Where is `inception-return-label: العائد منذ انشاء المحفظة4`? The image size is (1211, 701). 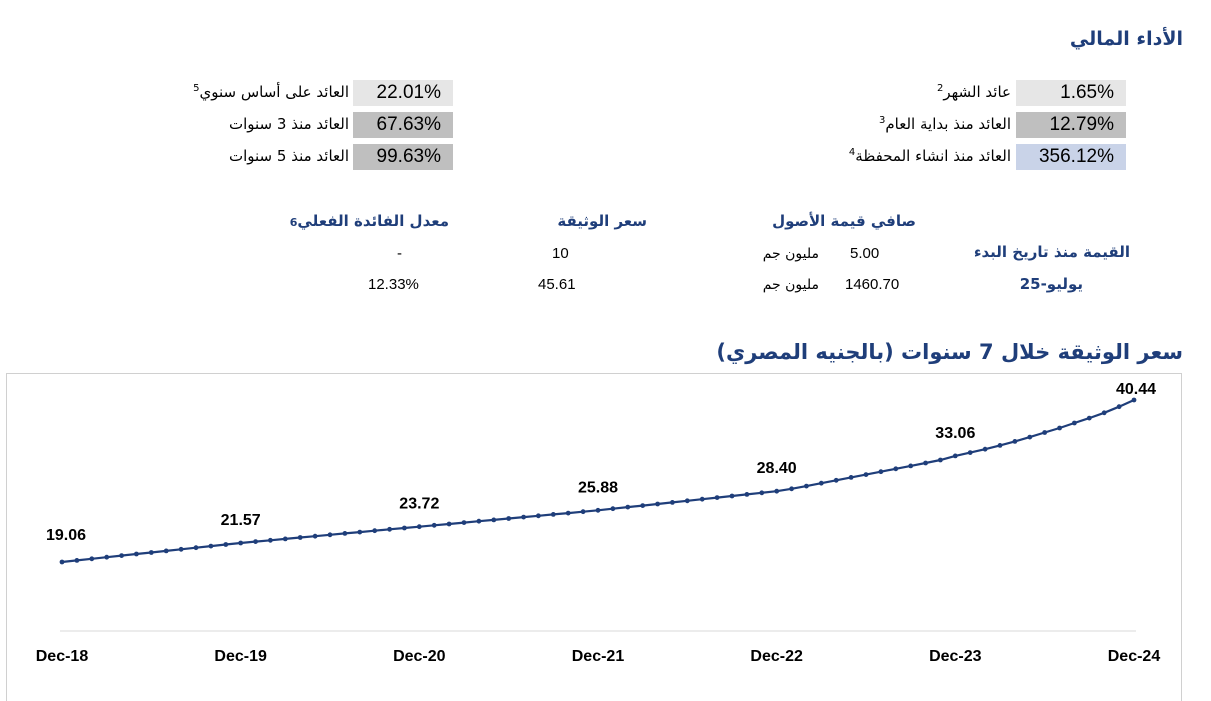 inception-return-label: العائد منذ انشاء المحفظة4 is located at coordinates (929, 156).